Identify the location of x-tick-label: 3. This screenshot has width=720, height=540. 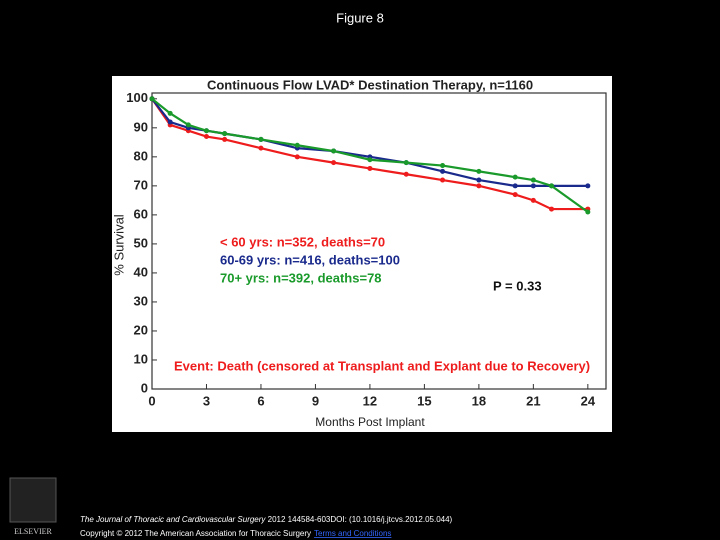
(206, 400).